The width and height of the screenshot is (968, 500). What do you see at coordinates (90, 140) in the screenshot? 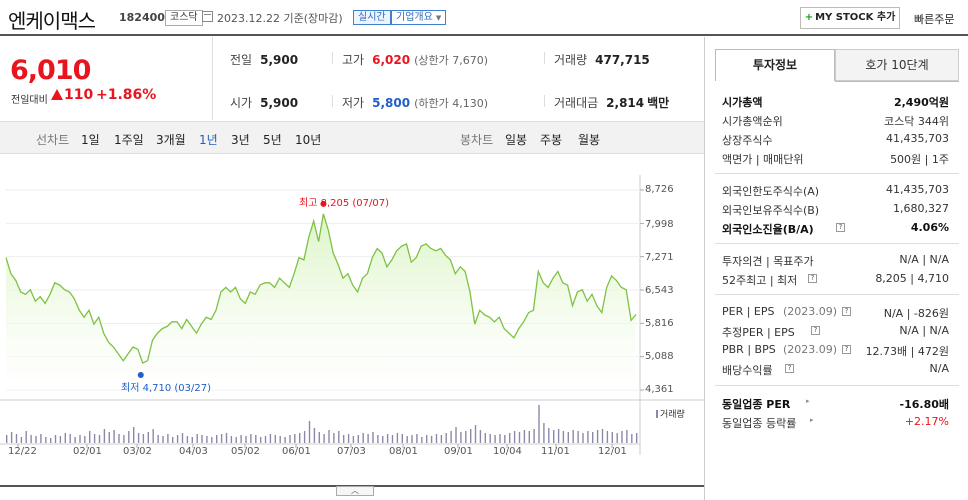
I see `tab-1d: 1일` at bounding box center [90, 140].